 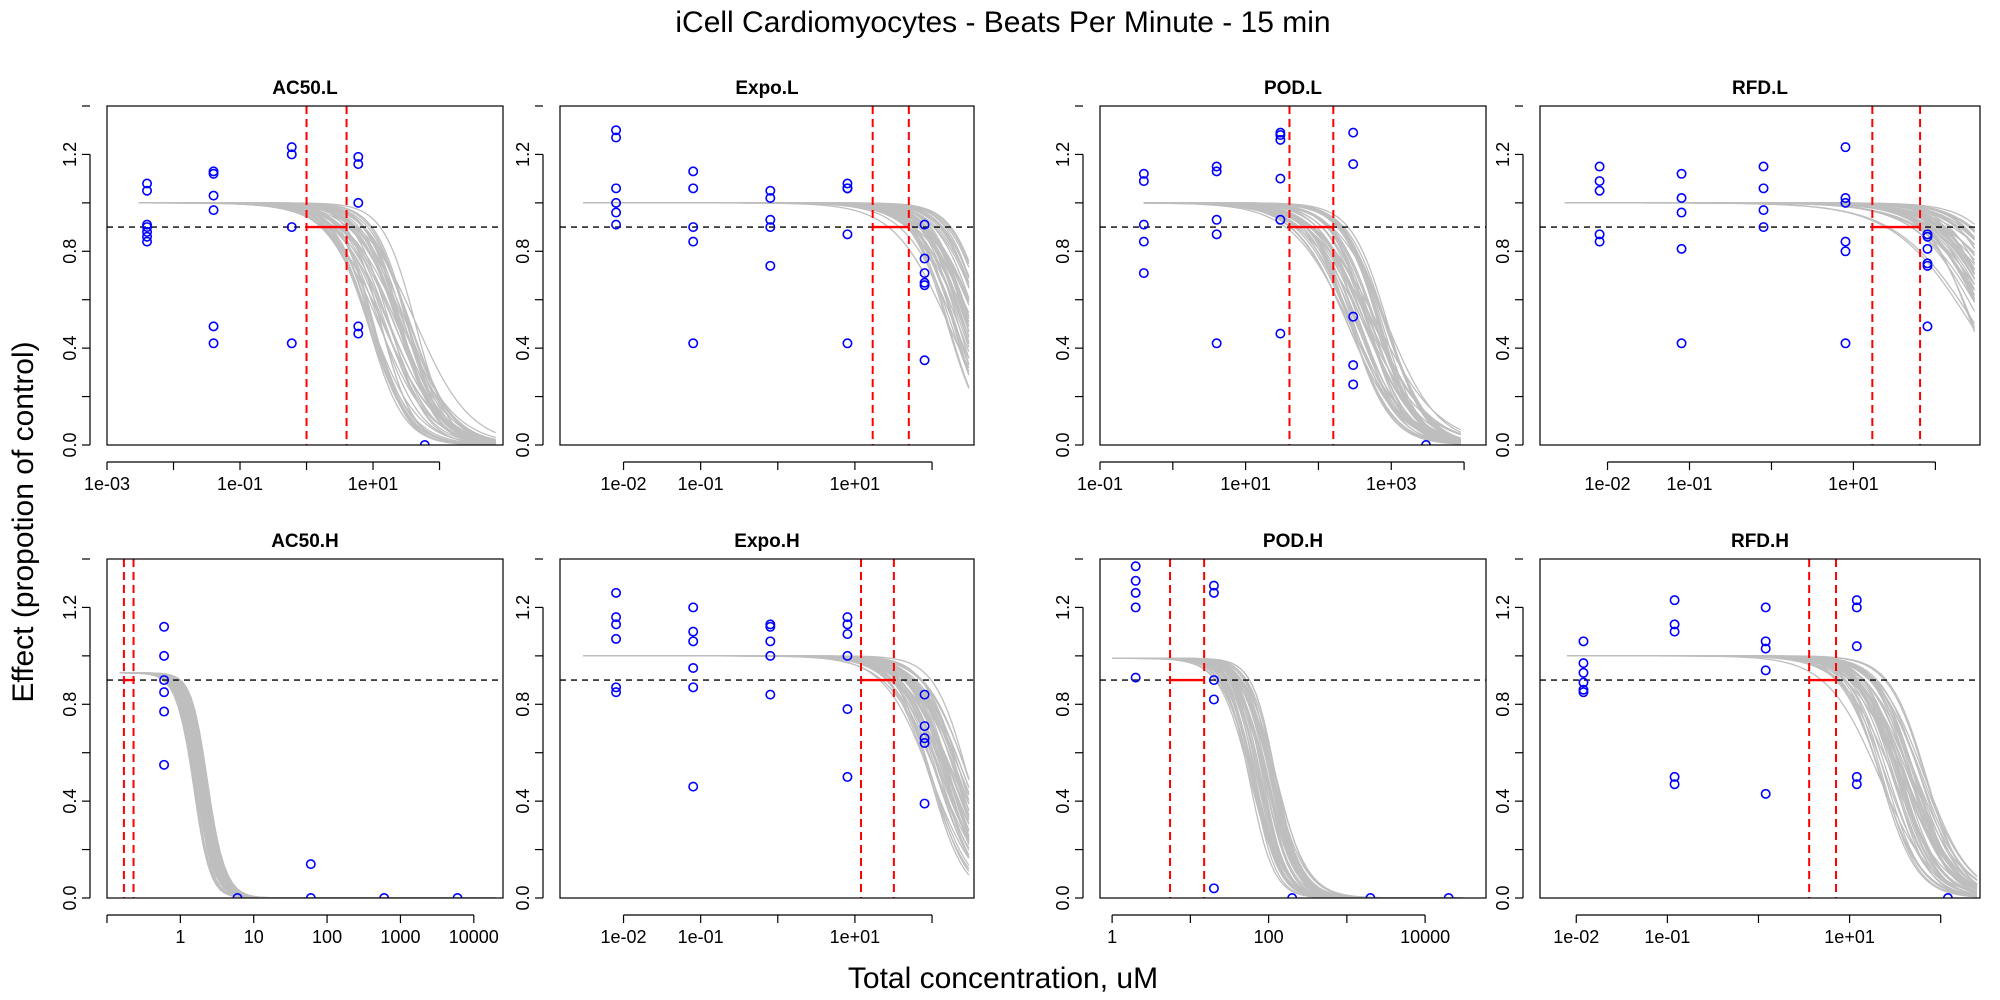 I want to click on chart-panel: POD.L 0.0 0.4 0.8 1.2 1e-01 1e+01 1e+03, so click(x=1270, y=286).